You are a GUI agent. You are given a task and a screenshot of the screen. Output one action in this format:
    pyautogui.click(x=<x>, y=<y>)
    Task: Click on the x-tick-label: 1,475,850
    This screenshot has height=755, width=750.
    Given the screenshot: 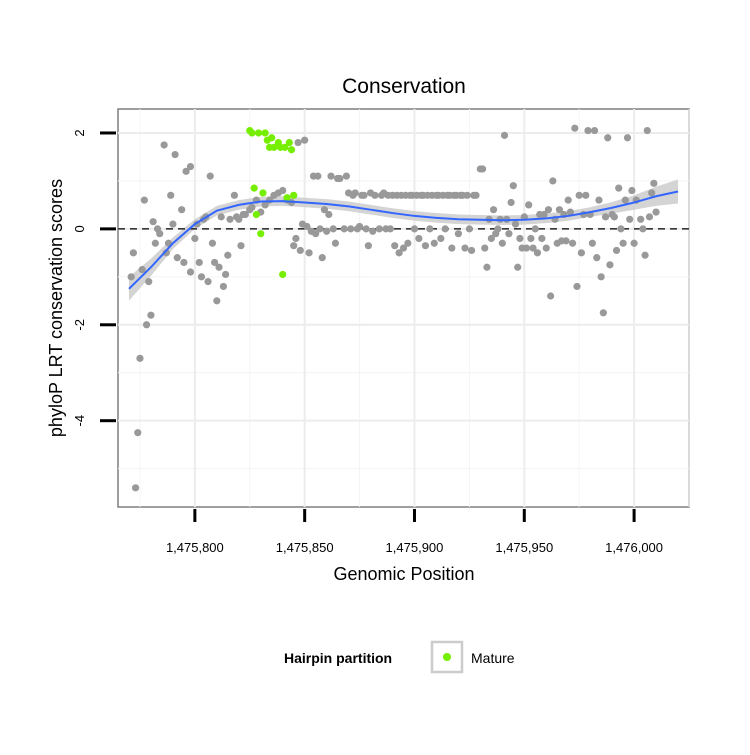 What is the action you would take?
    pyautogui.click(x=305, y=547)
    